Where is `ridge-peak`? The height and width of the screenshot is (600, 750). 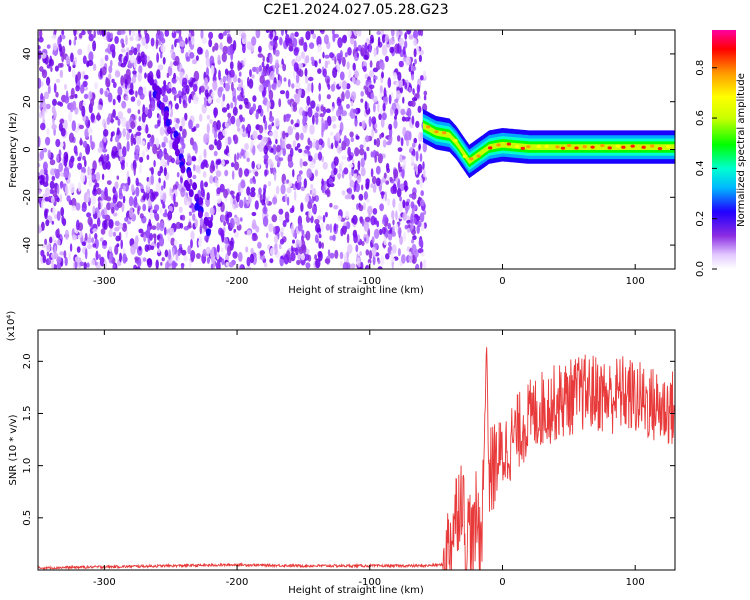
ridge-peak is located at coordinates (592, 147).